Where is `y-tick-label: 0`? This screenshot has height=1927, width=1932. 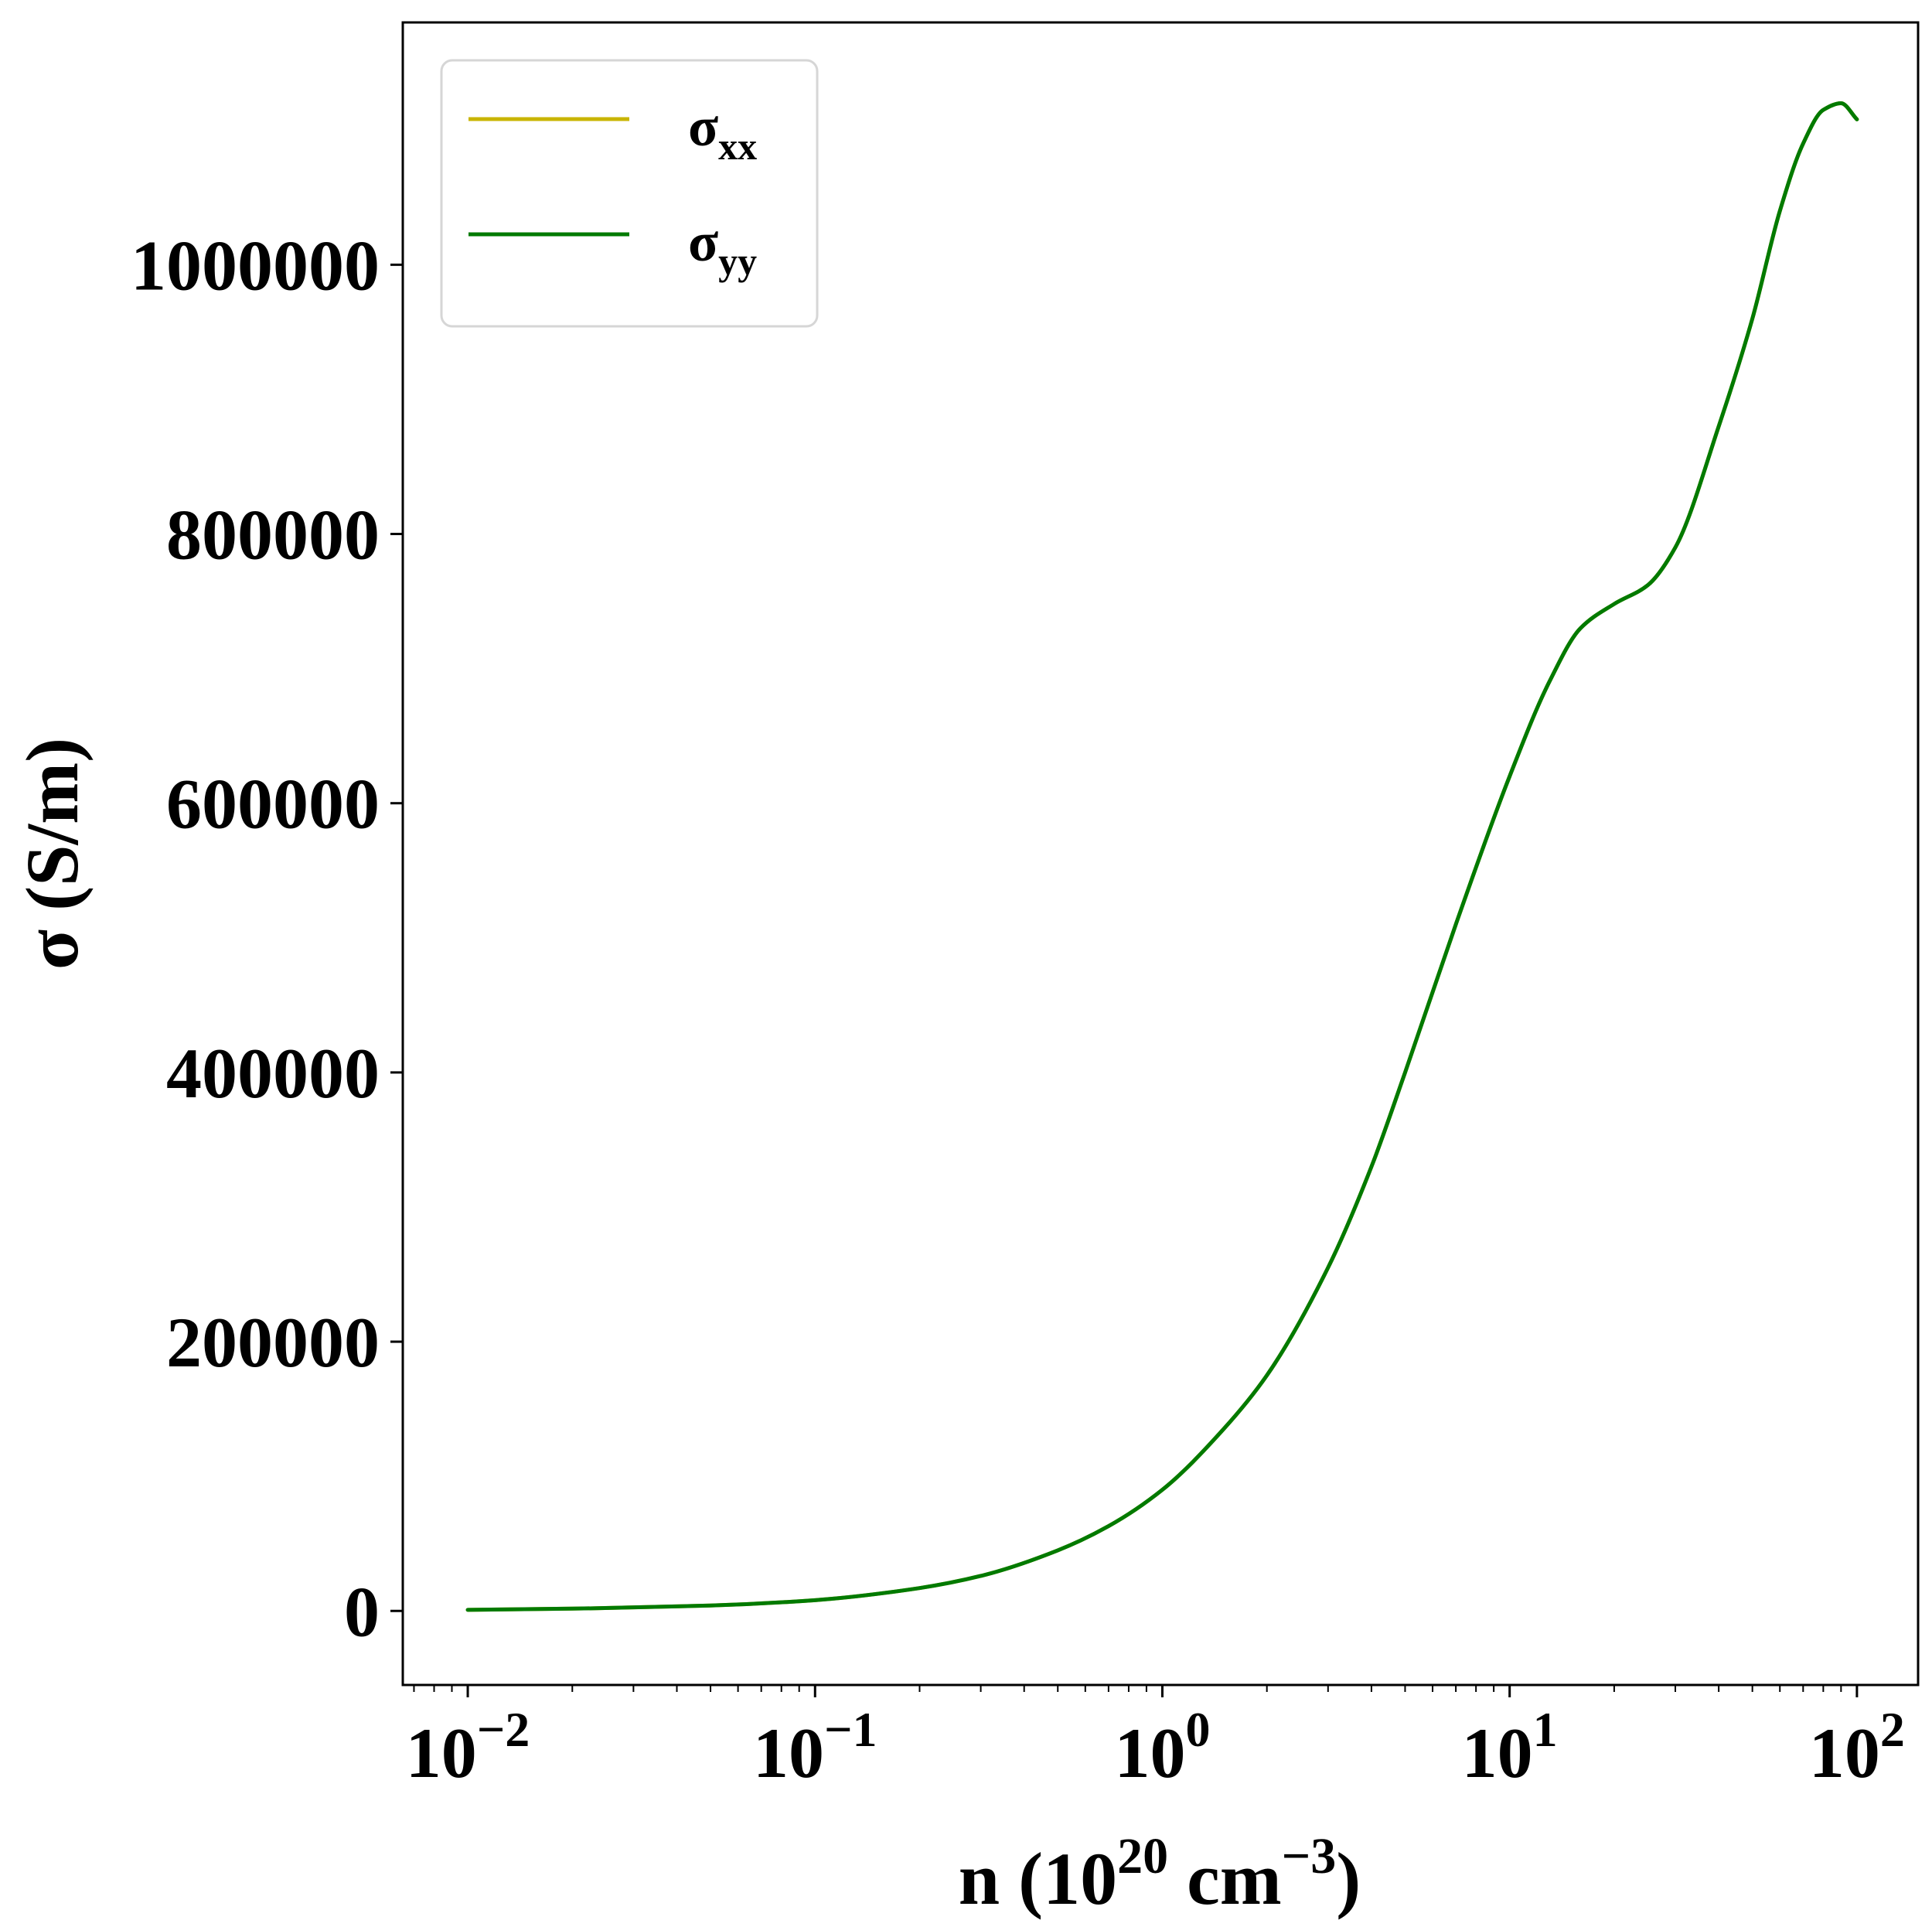 y-tick-label: 0 is located at coordinates (362, 1611).